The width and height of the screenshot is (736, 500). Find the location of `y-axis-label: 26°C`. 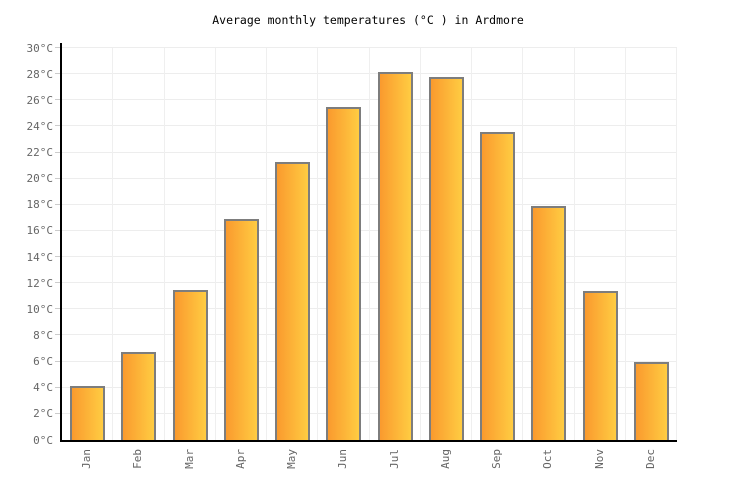

y-axis-label: 26°C is located at coordinates (40, 100).